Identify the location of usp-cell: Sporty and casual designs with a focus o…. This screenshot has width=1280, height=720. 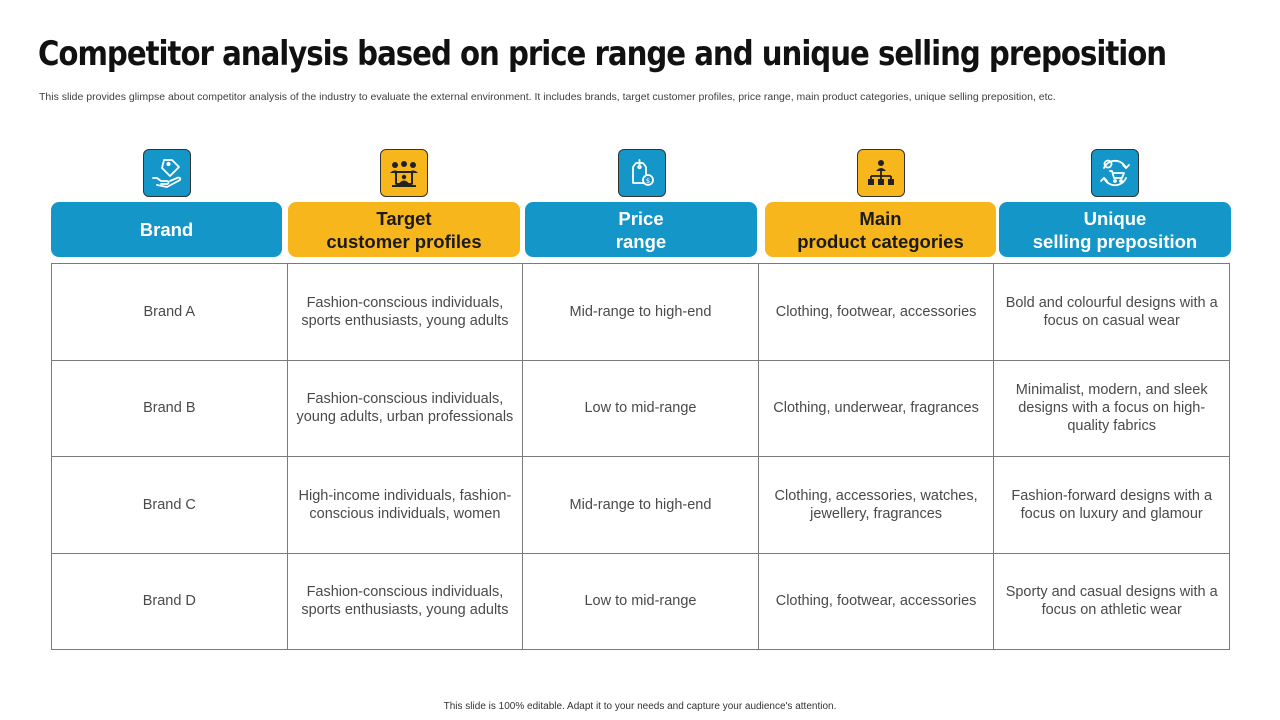
(1111, 601).